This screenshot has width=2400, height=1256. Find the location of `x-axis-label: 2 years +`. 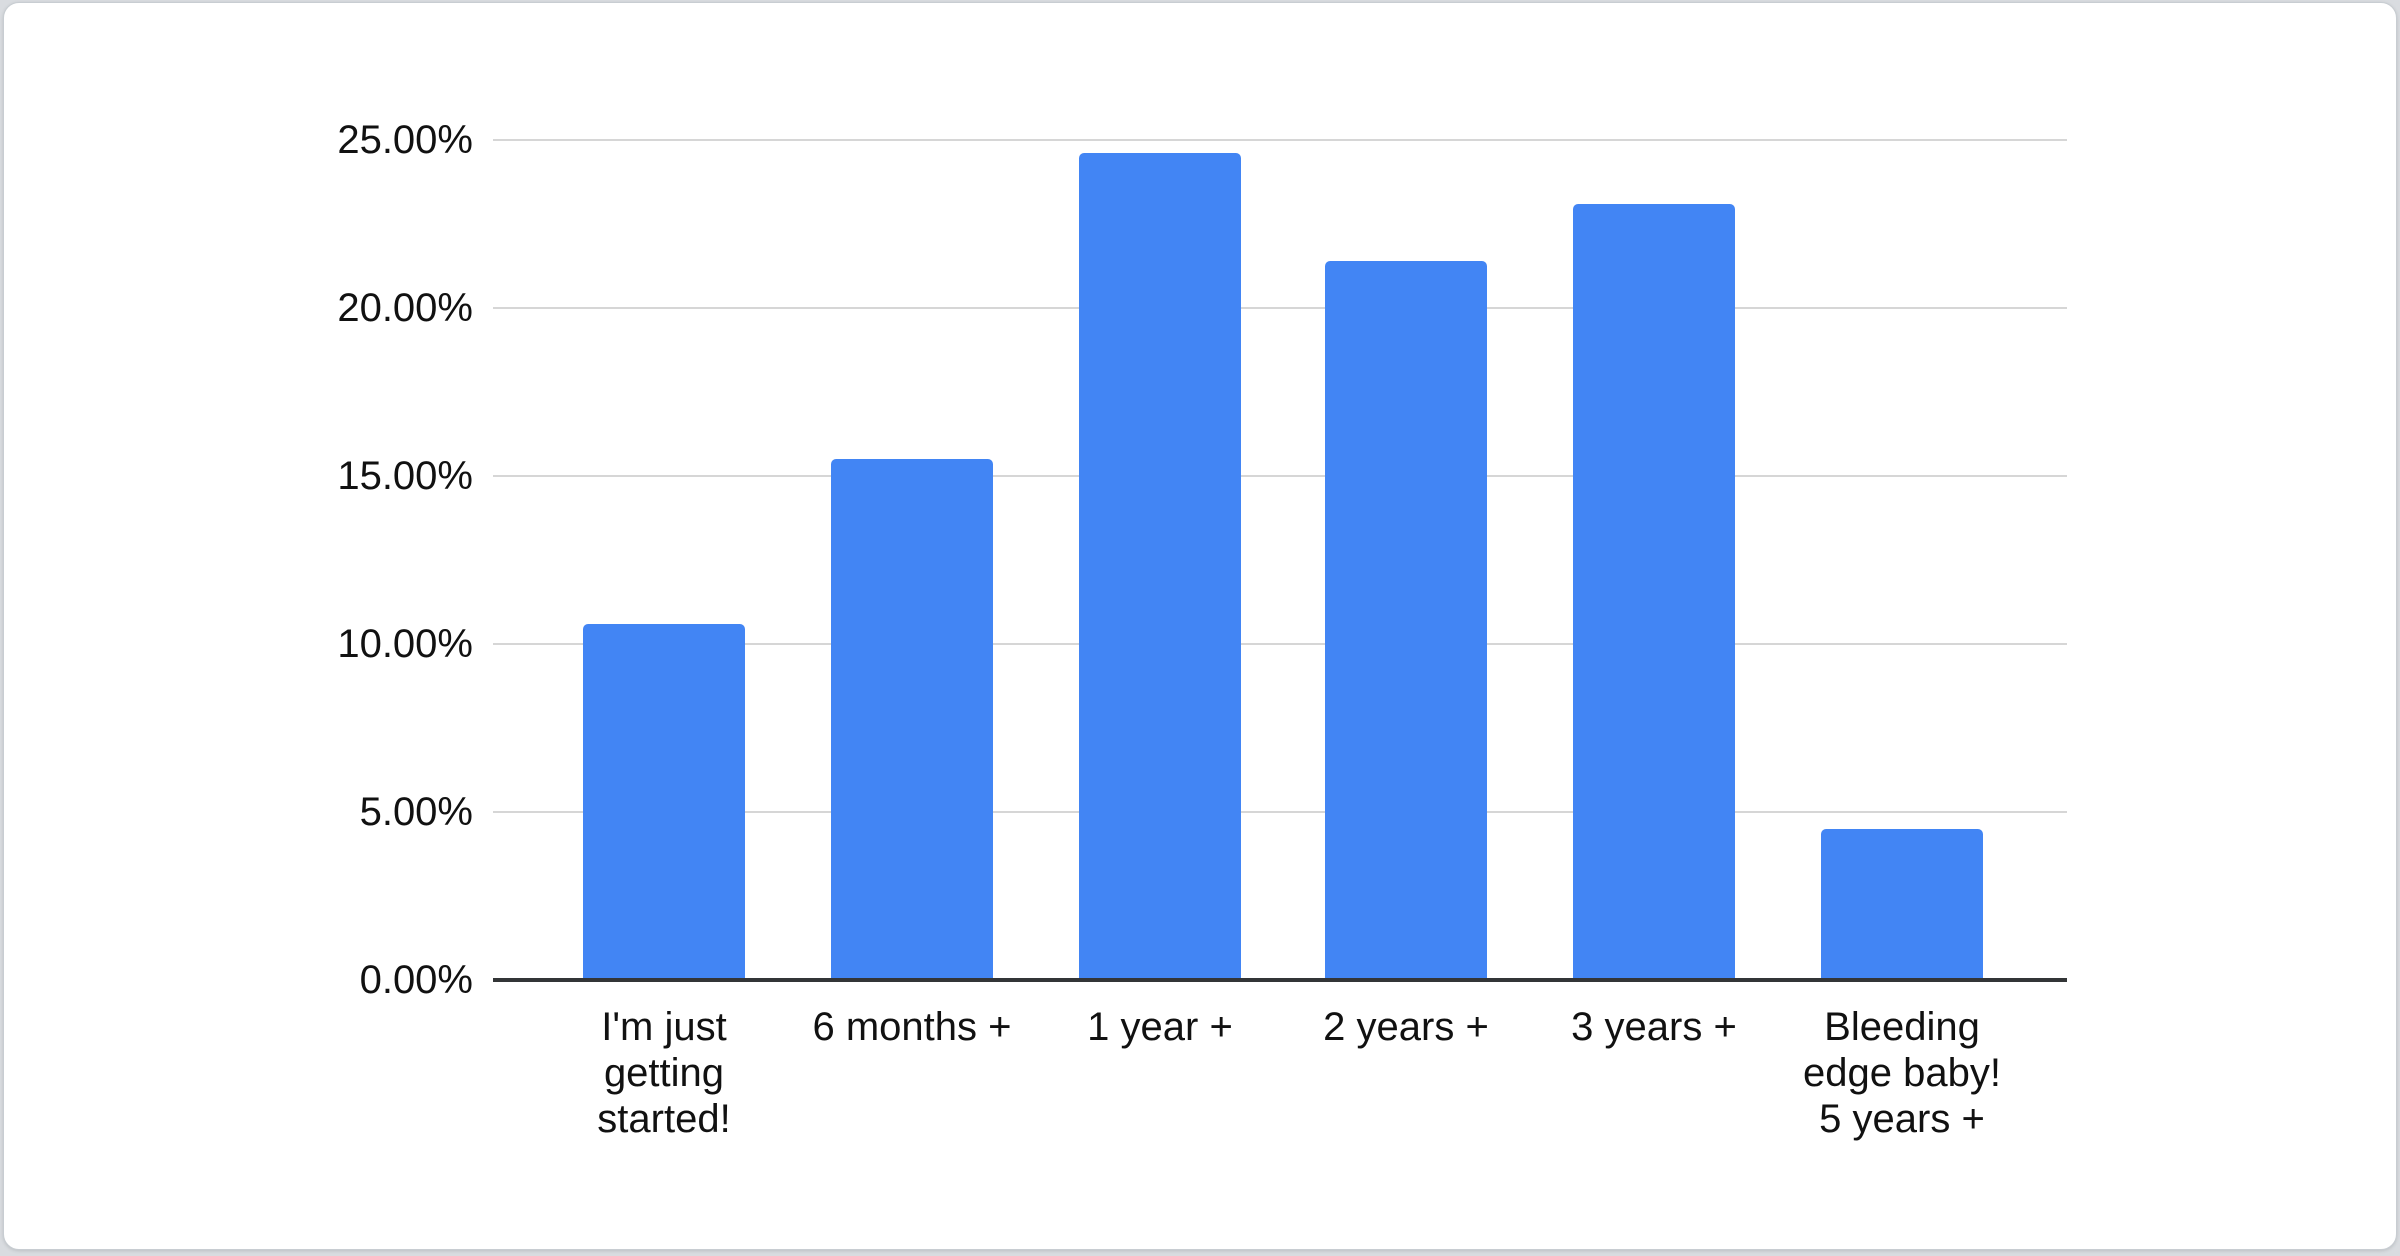

x-axis-label: 2 years + is located at coordinates (1406, 1027).